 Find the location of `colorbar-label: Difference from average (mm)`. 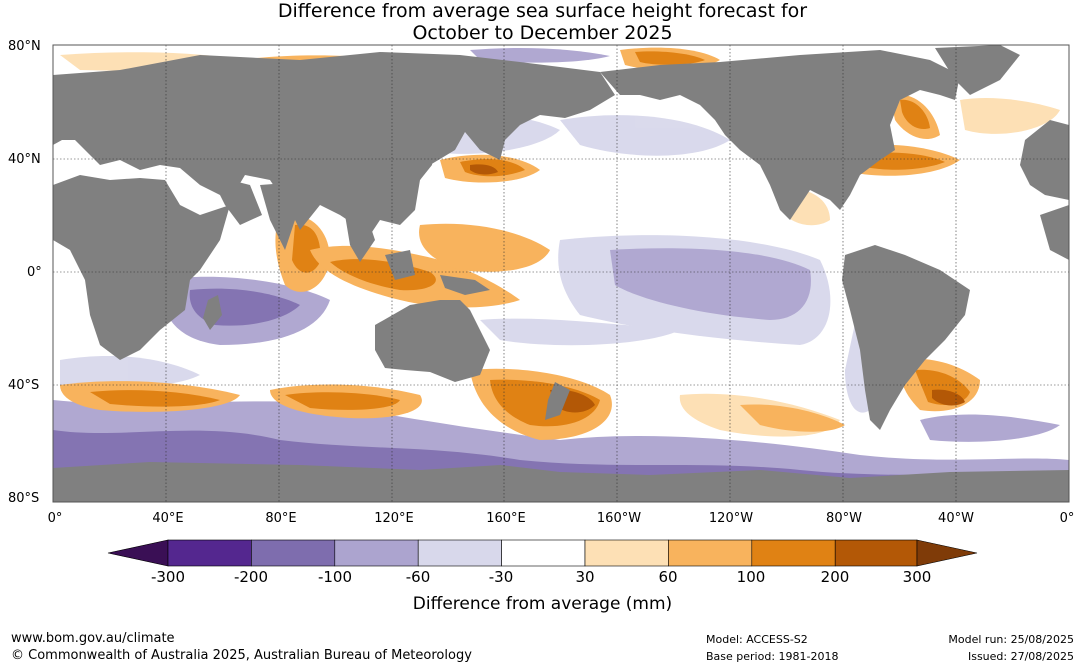

colorbar-label: Difference from average (mm) is located at coordinates (542, 604).